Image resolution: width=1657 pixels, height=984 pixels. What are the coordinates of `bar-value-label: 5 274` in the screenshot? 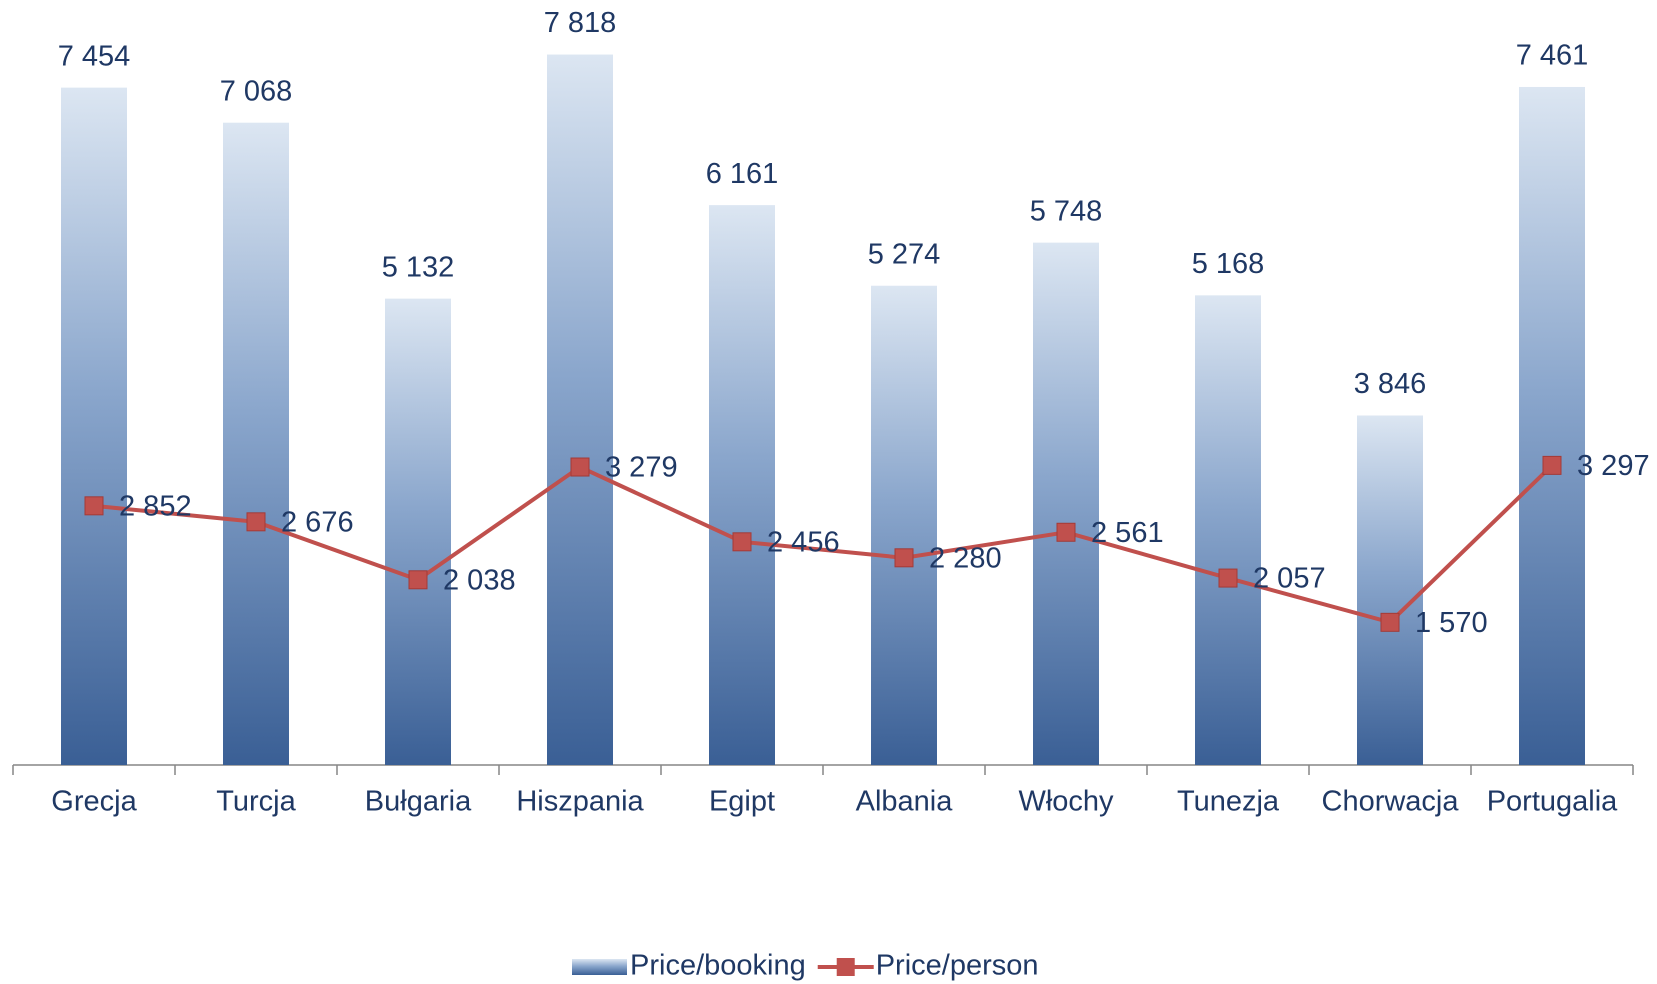 It's located at (904, 254).